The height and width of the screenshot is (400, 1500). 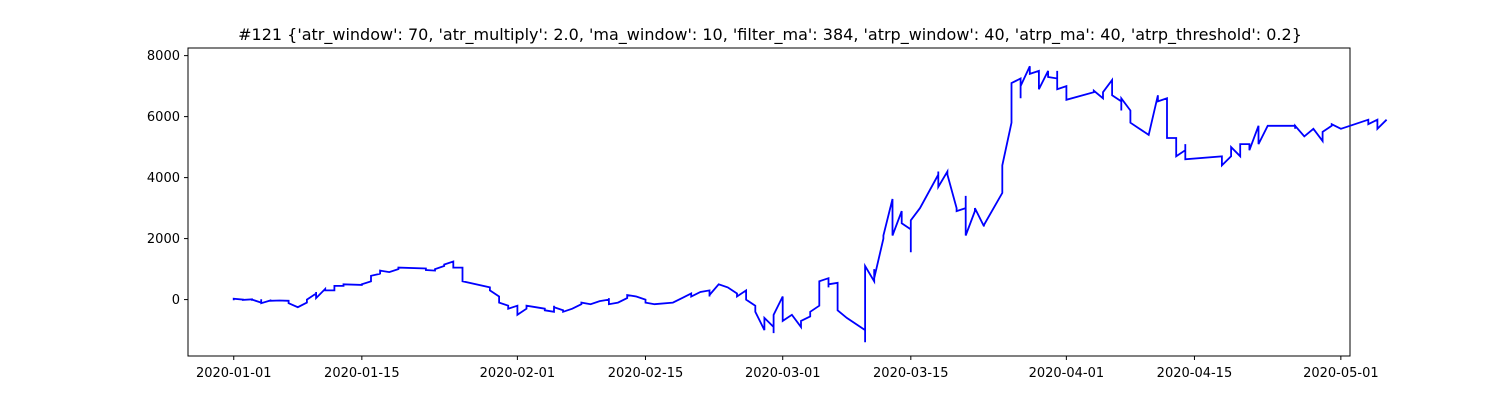 I want to click on x-tick-label: 2020-01-01, so click(x=234, y=373).